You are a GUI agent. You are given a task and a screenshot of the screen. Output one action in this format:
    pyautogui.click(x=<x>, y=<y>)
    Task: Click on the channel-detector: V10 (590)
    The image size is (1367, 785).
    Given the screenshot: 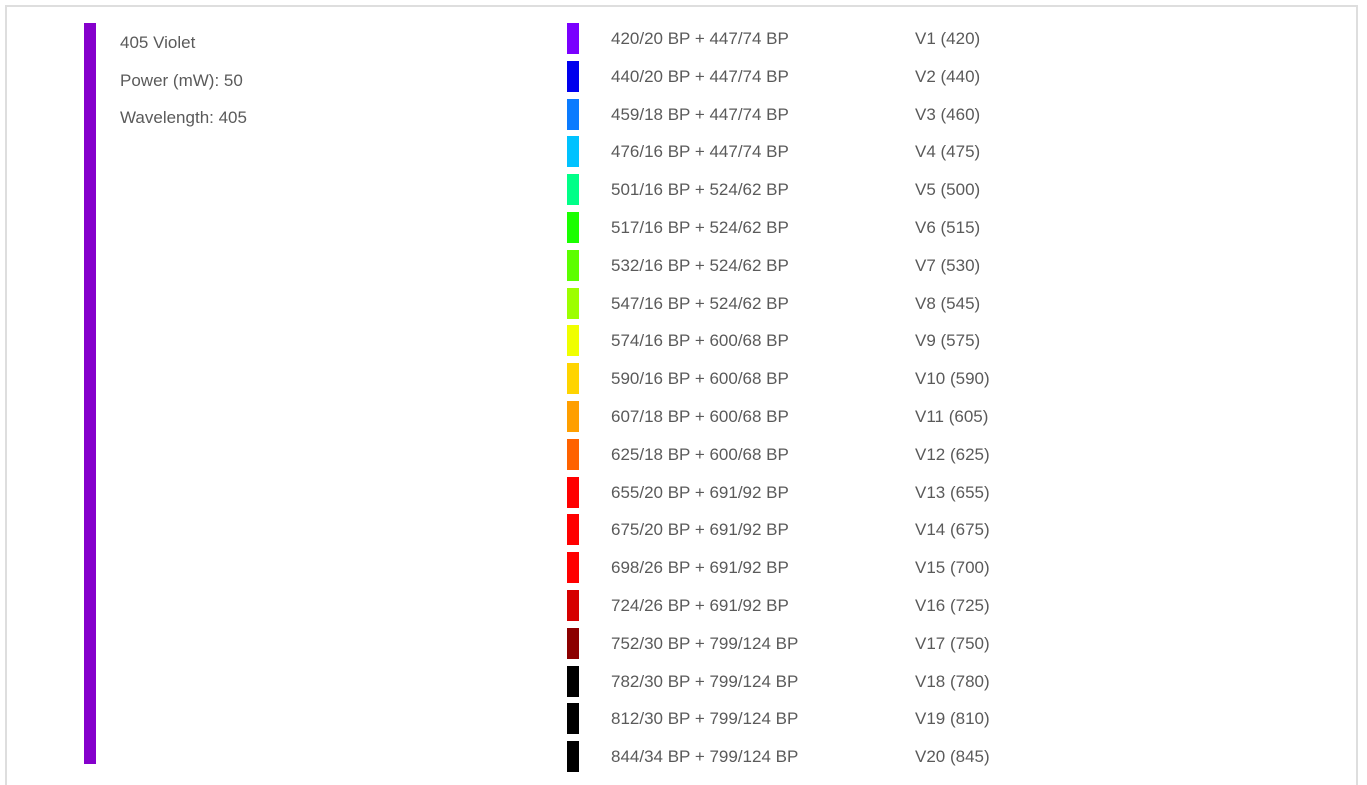 What is the action you would take?
    pyautogui.click(x=952, y=379)
    